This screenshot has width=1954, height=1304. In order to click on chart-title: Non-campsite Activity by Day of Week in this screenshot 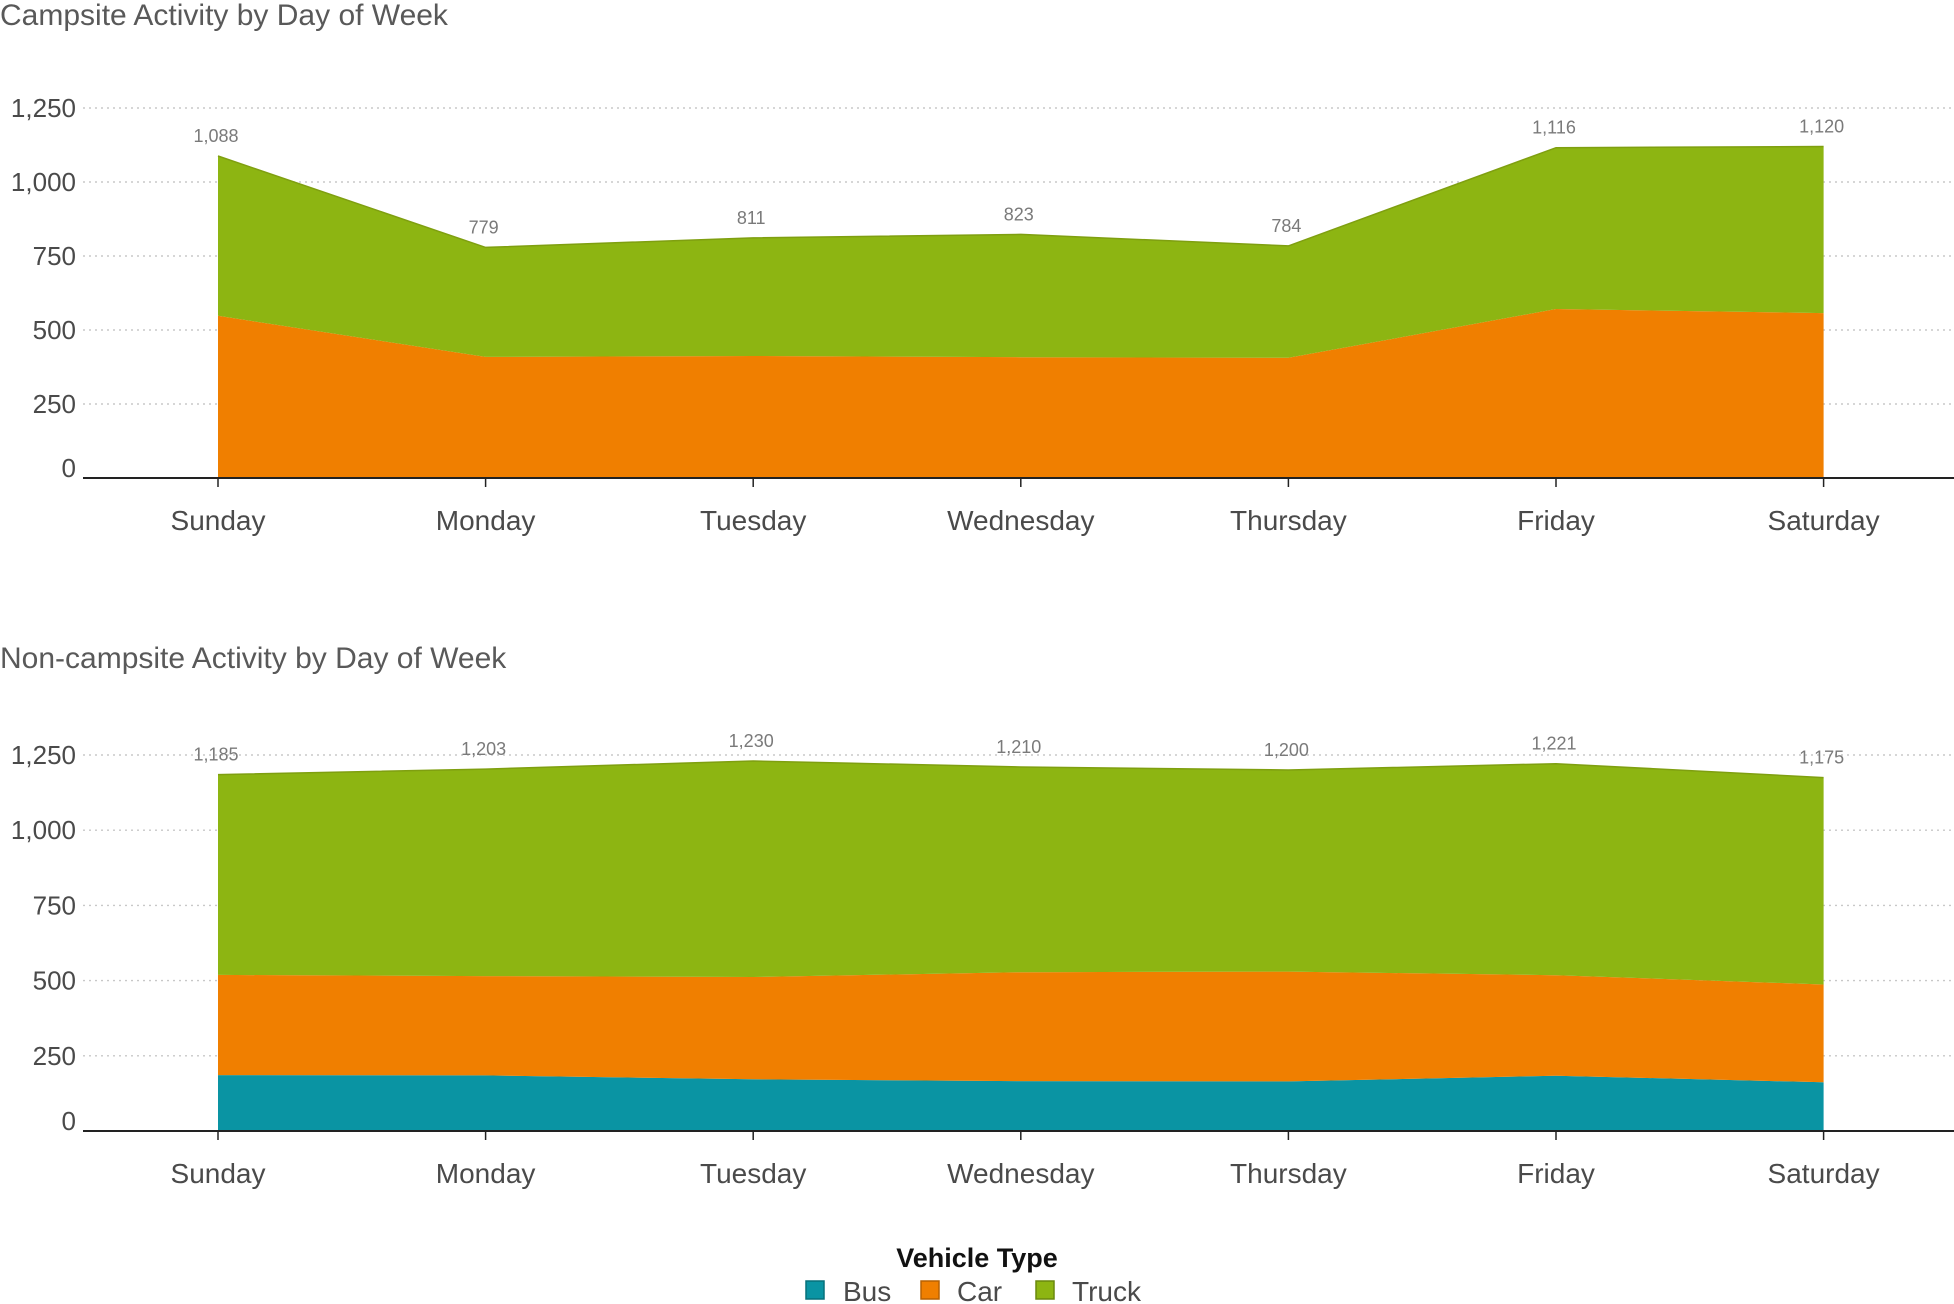, I will do `click(253, 658)`.